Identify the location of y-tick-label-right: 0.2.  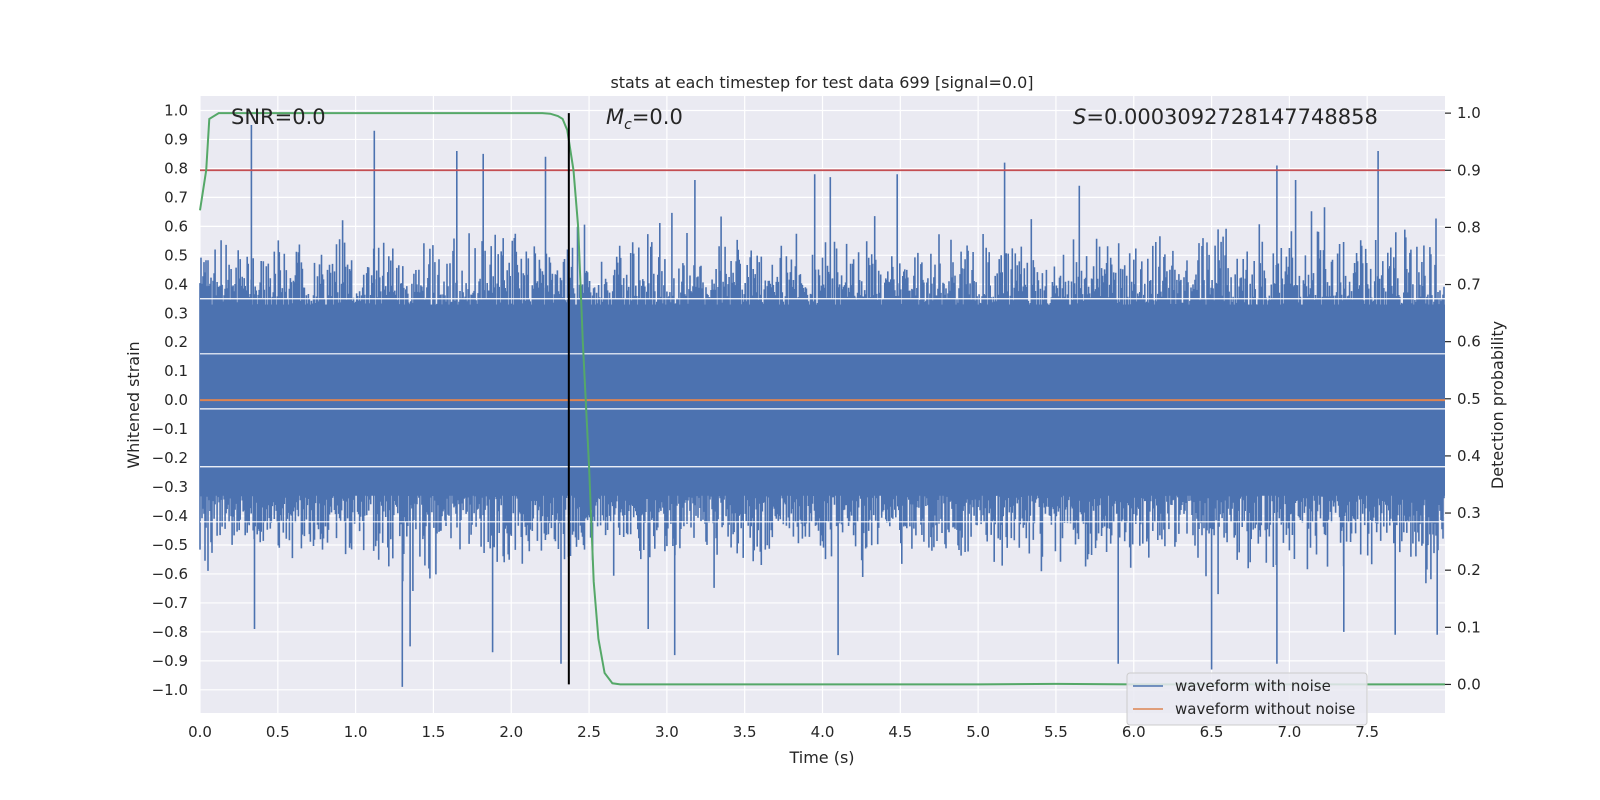
(1469, 570).